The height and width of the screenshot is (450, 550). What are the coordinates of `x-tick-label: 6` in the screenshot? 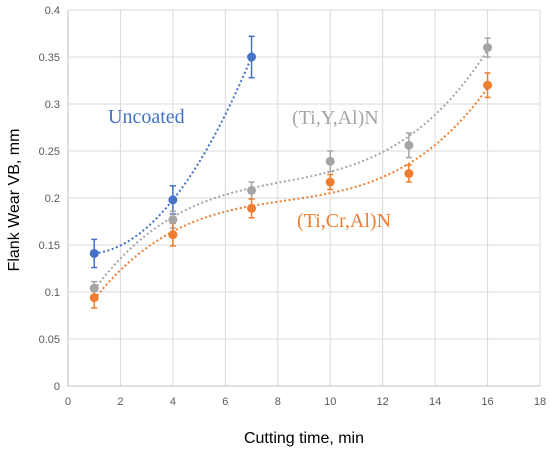 It's located at (225, 402).